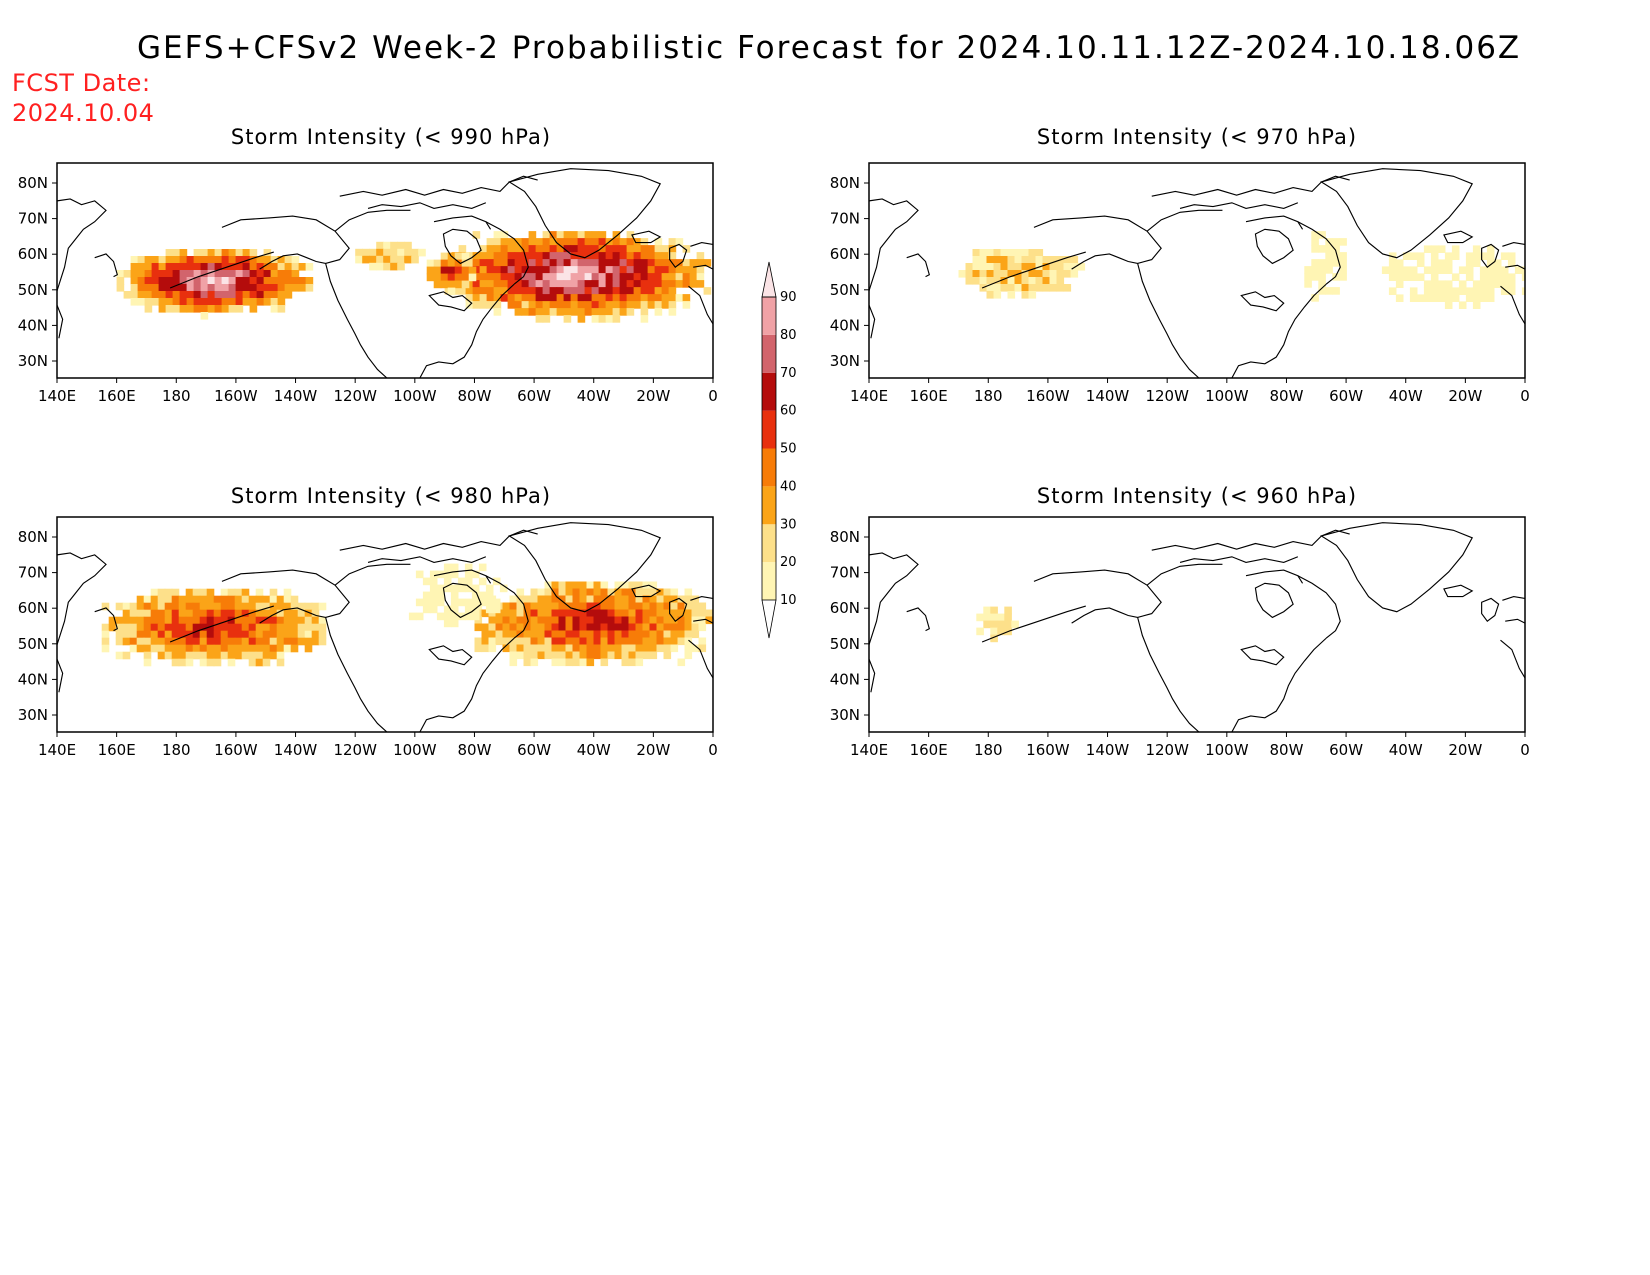 This screenshot has height=1275, width=1650. What do you see at coordinates (33, 290) in the screenshot?
I see `y-tick-label: 50N` at bounding box center [33, 290].